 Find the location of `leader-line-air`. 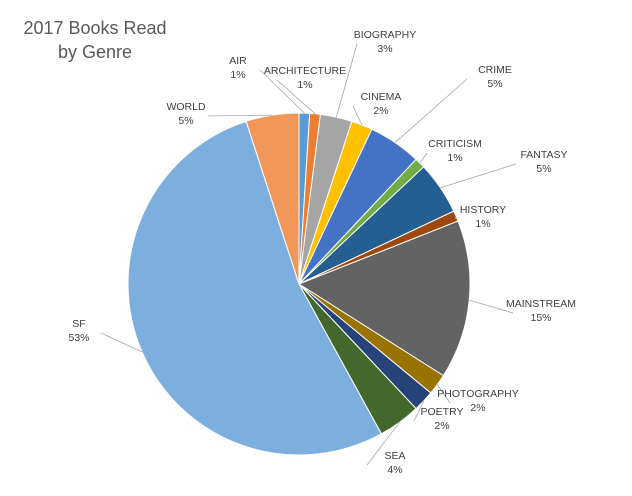

leader-line-air is located at coordinates (282, 91).